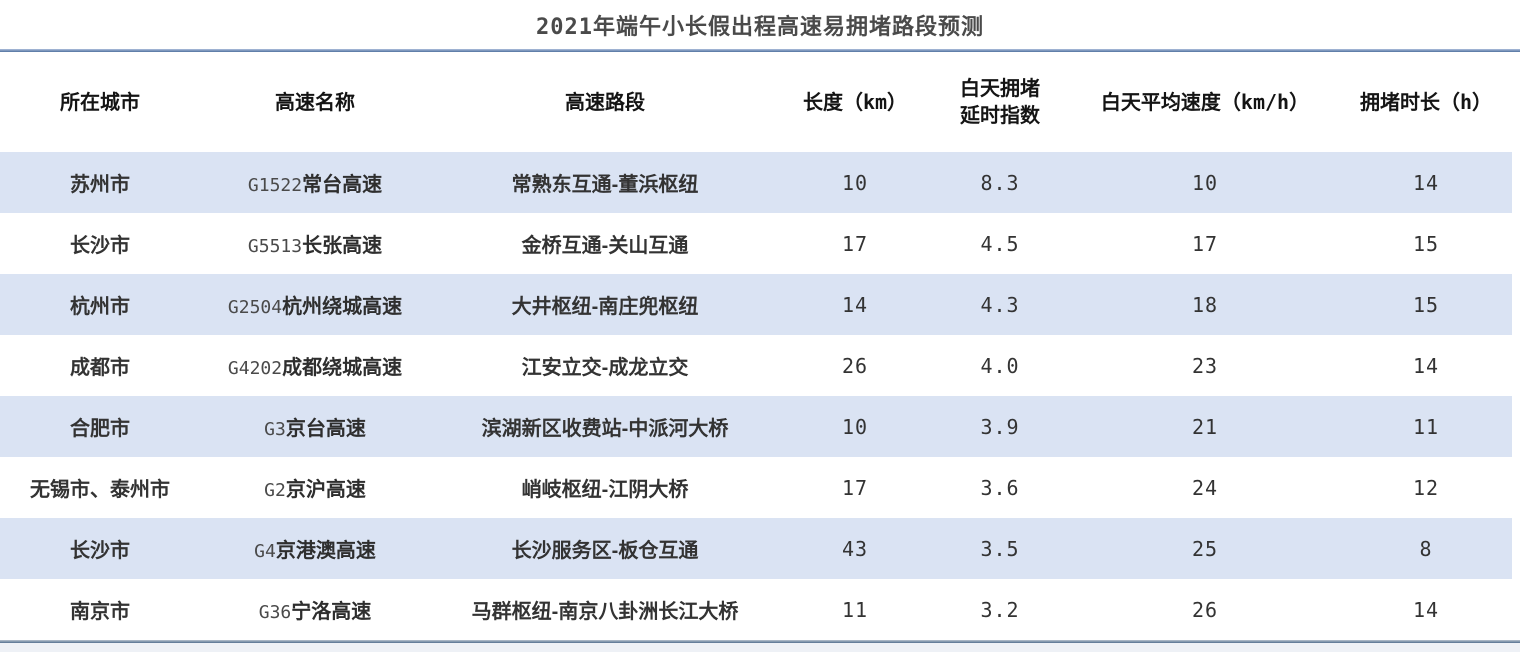 The height and width of the screenshot is (660, 1520). Describe the element at coordinates (605, 182) in the screenshot. I see `cell-section: 常熟东互通-董浜枢纽` at that location.